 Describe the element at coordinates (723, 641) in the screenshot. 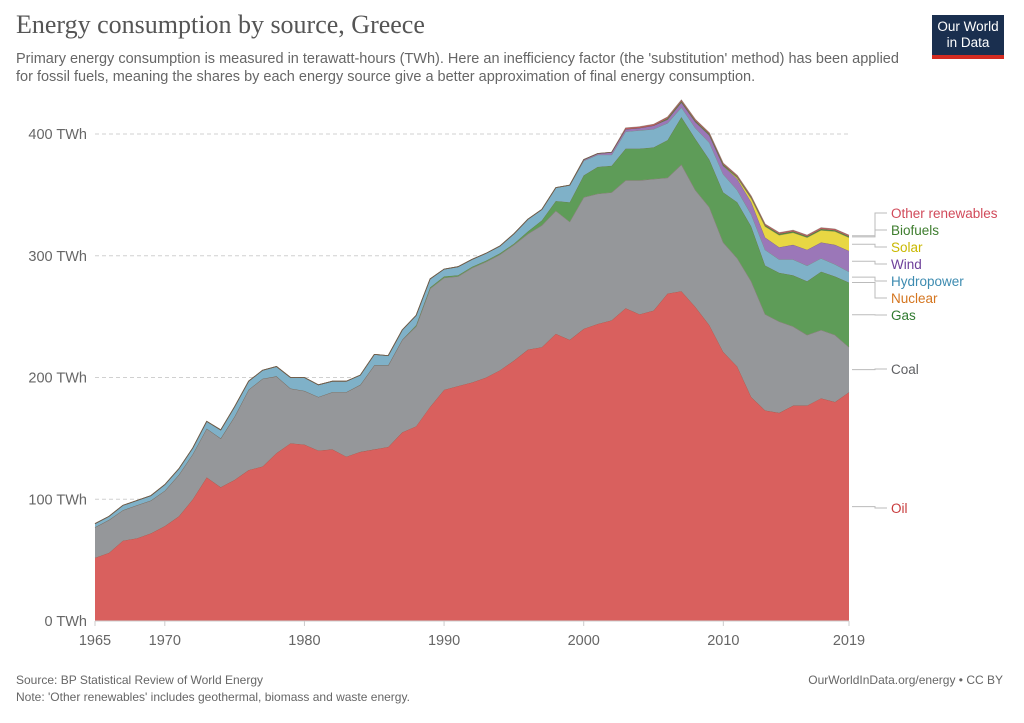

I see `x-tick-label: 2010` at that location.